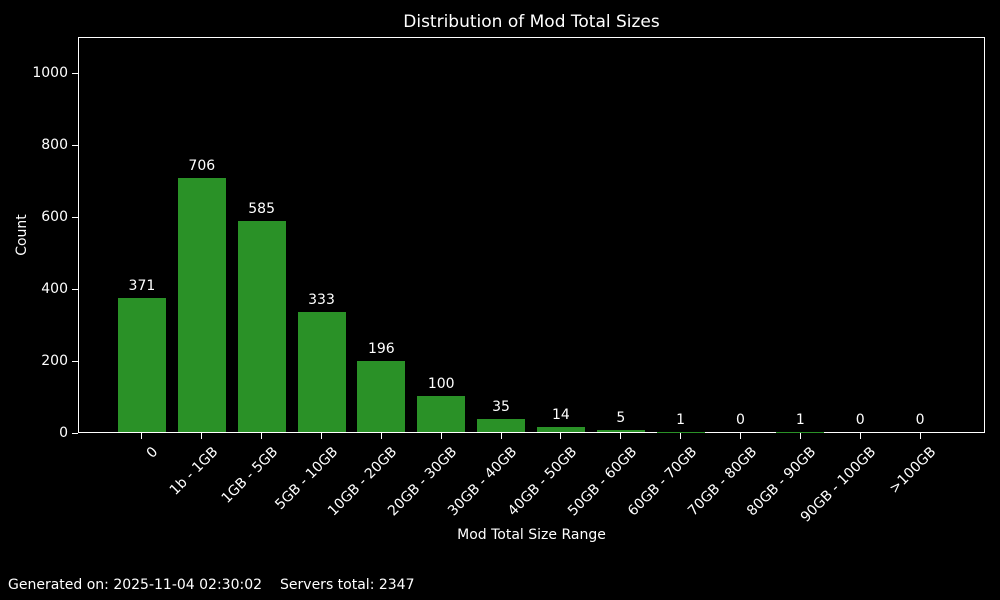 This screenshot has height=600, width=1000. I want to click on x-tick-label: >100GB, so click(913, 470).